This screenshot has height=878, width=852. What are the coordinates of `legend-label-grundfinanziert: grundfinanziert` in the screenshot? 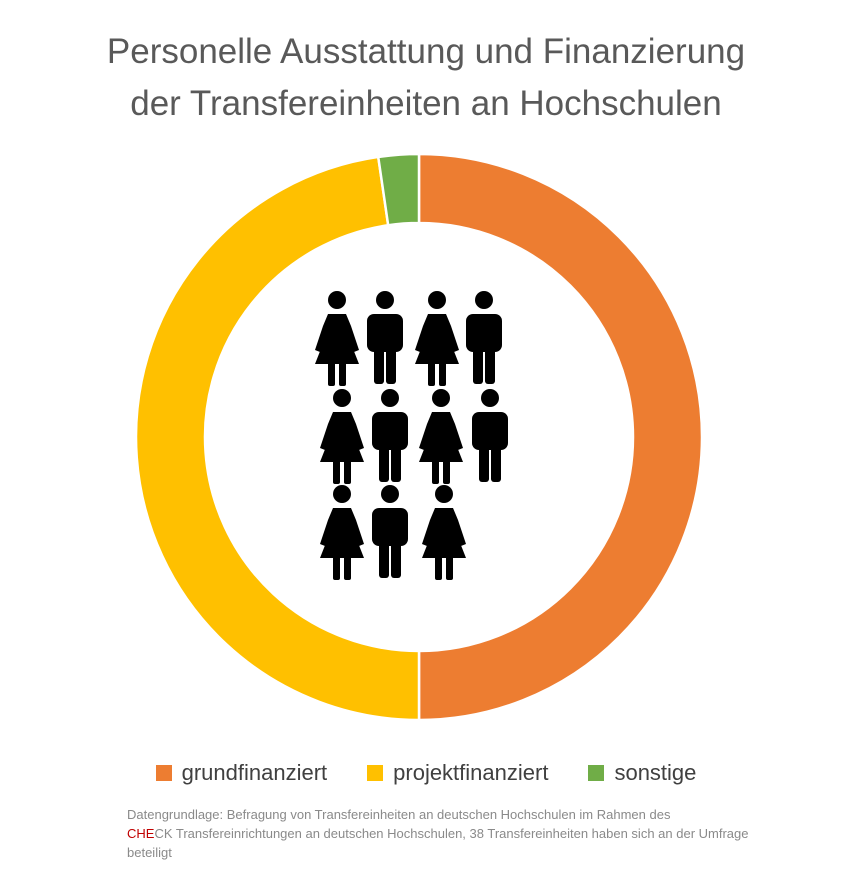 It's located at (254, 772).